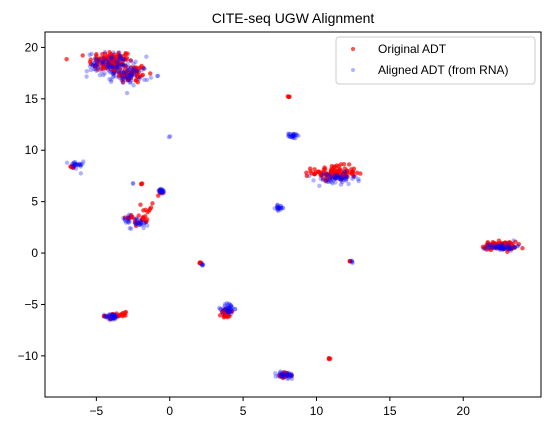 This screenshot has height=431, width=549. What do you see at coordinates (435, 60) in the screenshot?
I see `legend: Original ADT Aligned ADT (from RNA)` at bounding box center [435, 60].